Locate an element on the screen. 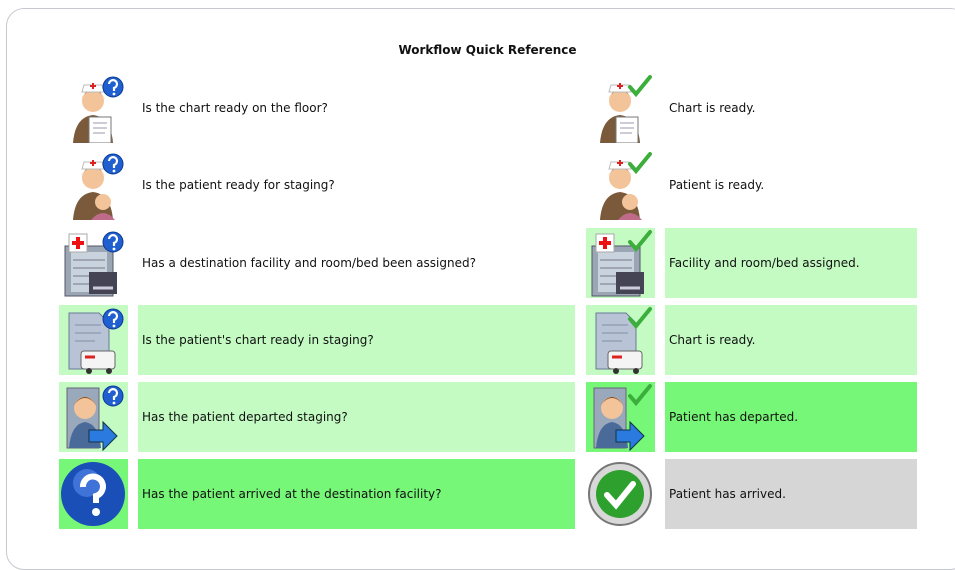 The width and height of the screenshot is (955, 570). question-text: Is the patient ready for staging? is located at coordinates (356, 185).